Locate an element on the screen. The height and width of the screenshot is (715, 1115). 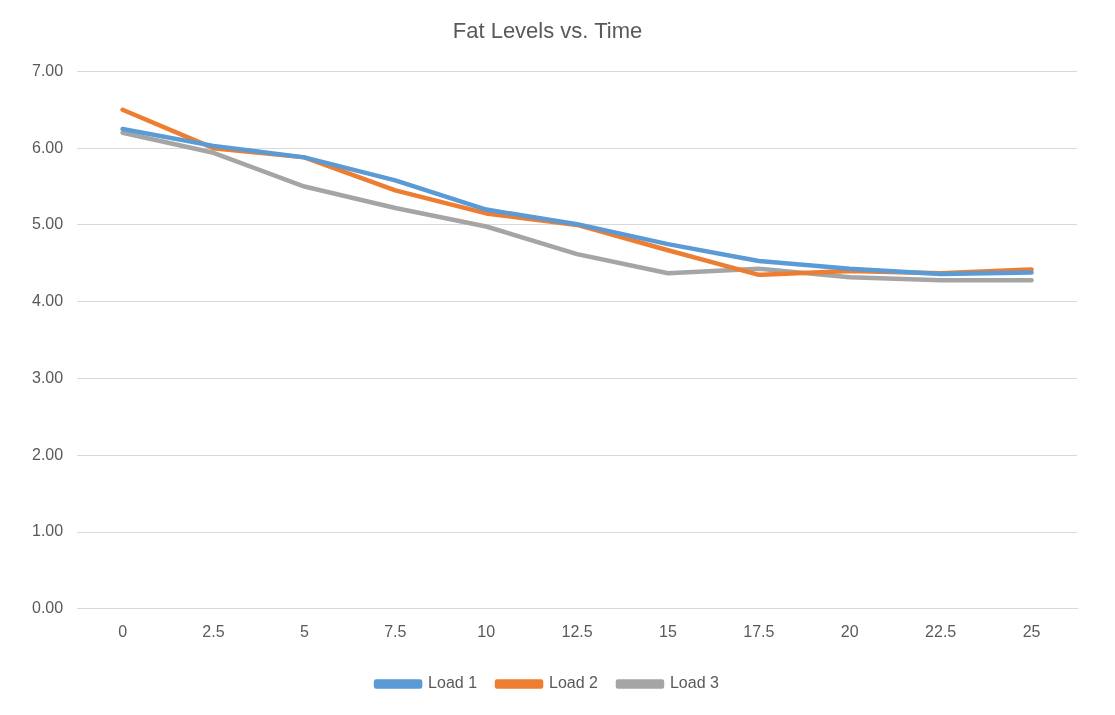
legend-label: Load 3 is located at coordinates (694, 683).